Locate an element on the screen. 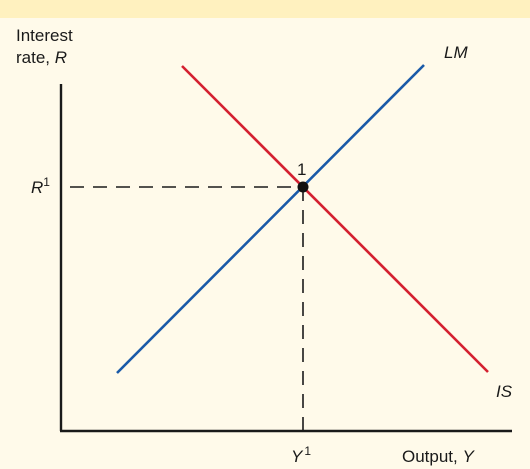 This screenshot has height=469, width=530. equilibrium-label: 1 is located at coordinates (301, 169).